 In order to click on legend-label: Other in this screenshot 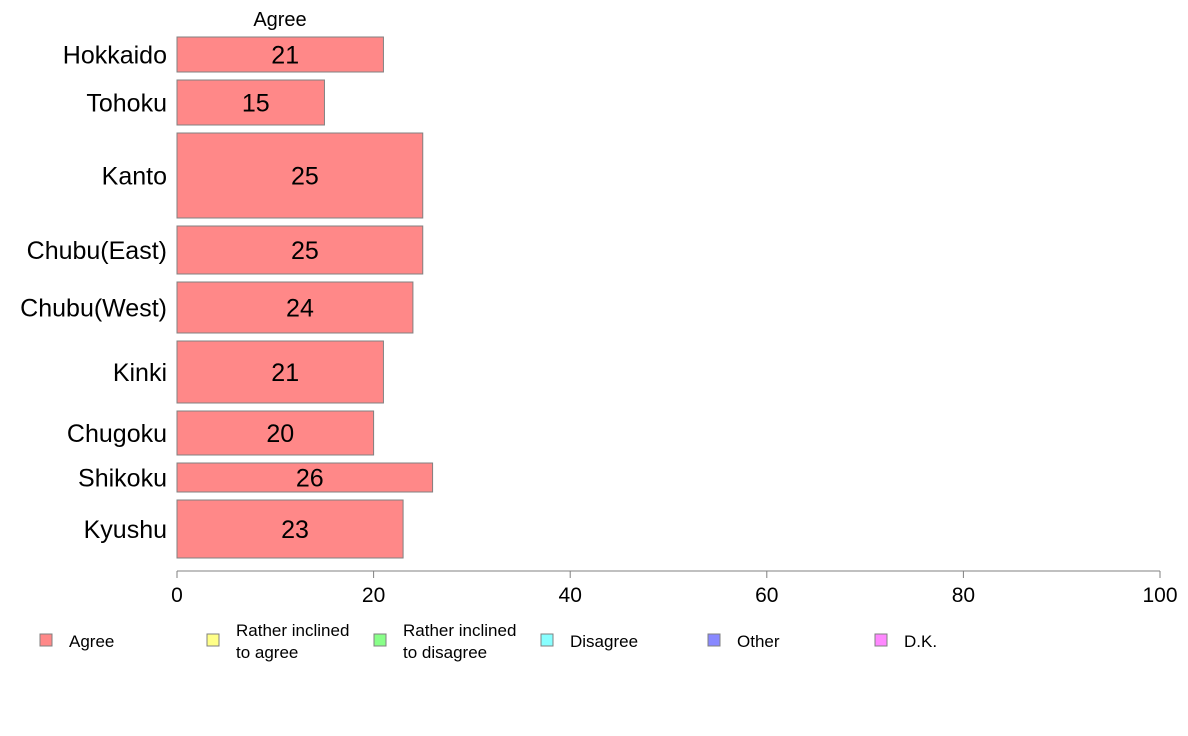, I will do `click(758, 641)`.